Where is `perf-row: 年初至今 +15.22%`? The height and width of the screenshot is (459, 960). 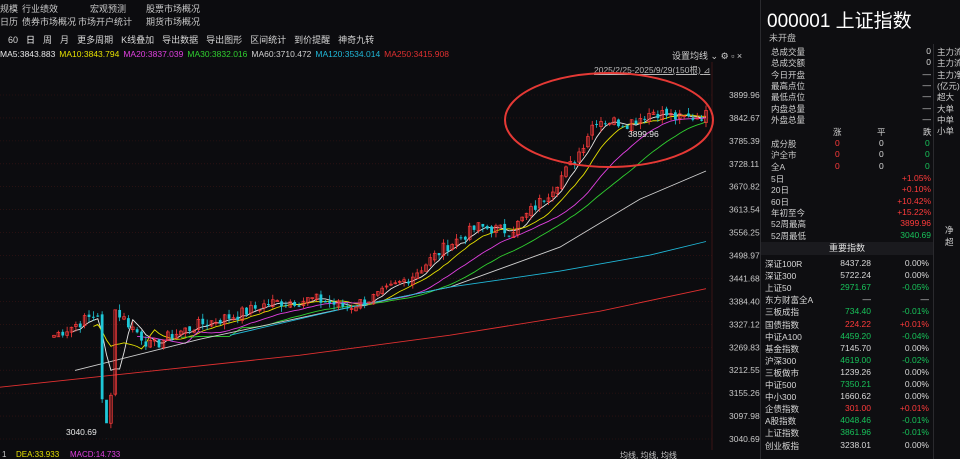 perf-row: 年初至今 +15.22% is located at coordinates (851, 212).